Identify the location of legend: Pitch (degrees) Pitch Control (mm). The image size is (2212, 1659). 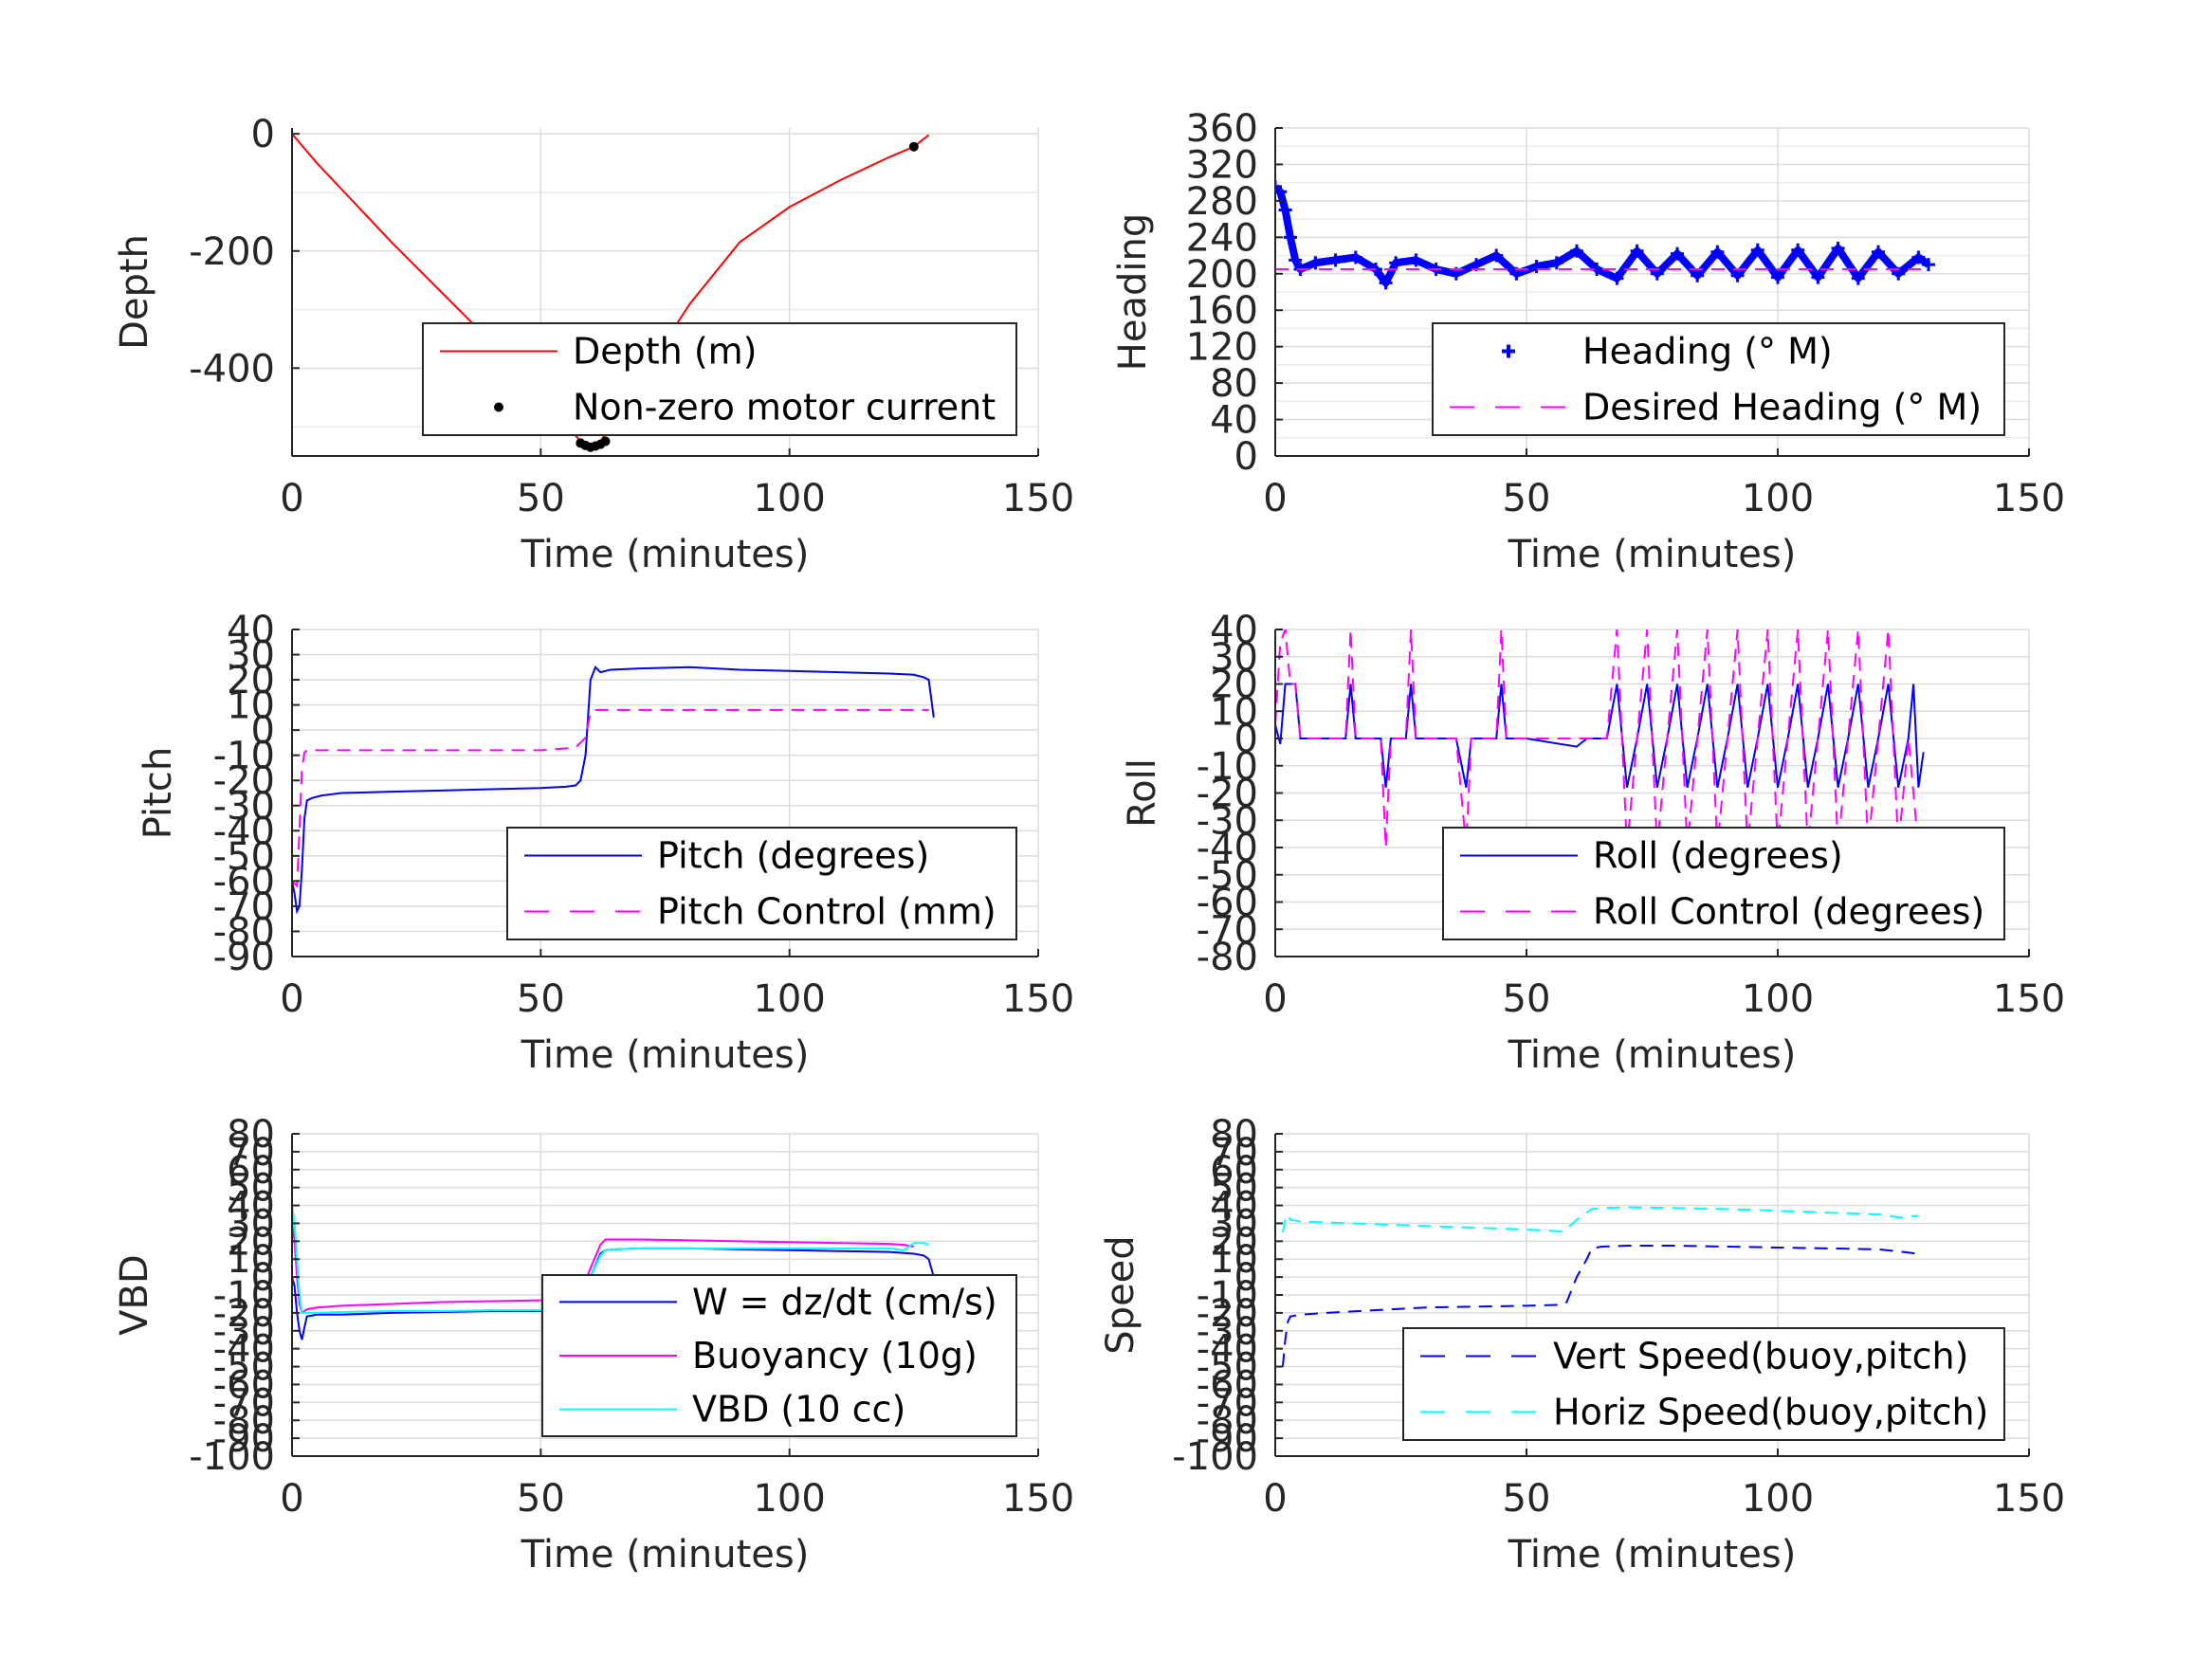
(761, 883).